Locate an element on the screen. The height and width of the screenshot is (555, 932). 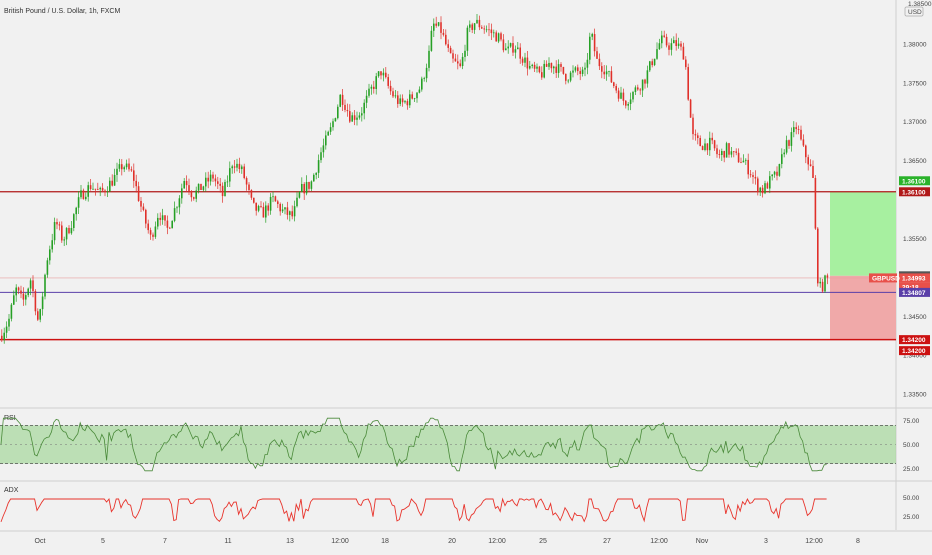
rsi-line is located at coordinates (413, 444).